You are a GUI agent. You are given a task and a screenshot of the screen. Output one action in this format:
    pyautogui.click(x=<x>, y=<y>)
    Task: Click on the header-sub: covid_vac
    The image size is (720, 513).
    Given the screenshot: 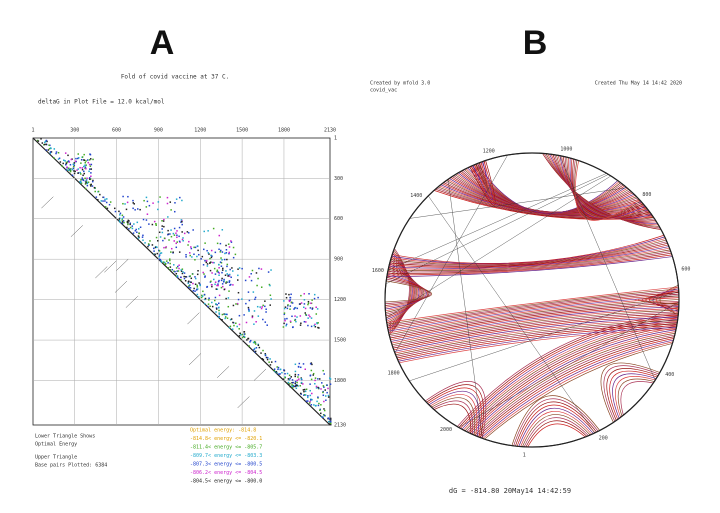 What is the action you would take?
    pyautogui.click(x=383, y=91)
    